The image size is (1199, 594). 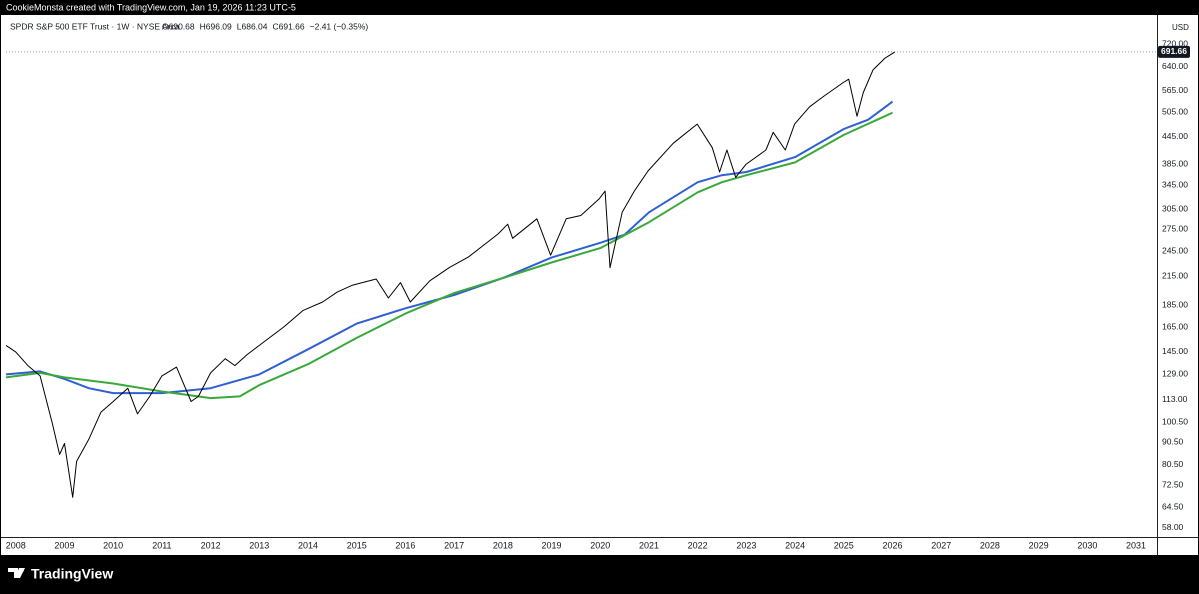 I want to click on x-tick-label: 2031, so click(x=1136, y=545).